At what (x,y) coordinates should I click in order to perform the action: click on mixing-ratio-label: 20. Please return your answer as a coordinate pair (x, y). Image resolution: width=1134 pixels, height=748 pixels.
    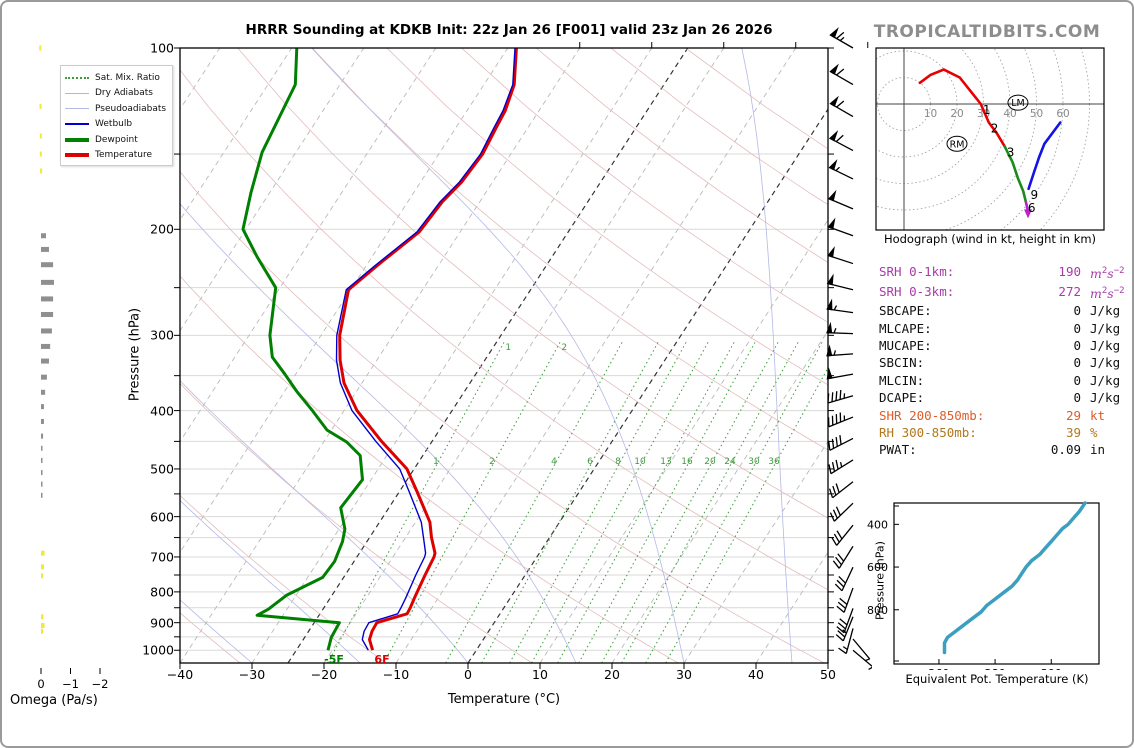
    Looking at the image, I should click on (710, 462).